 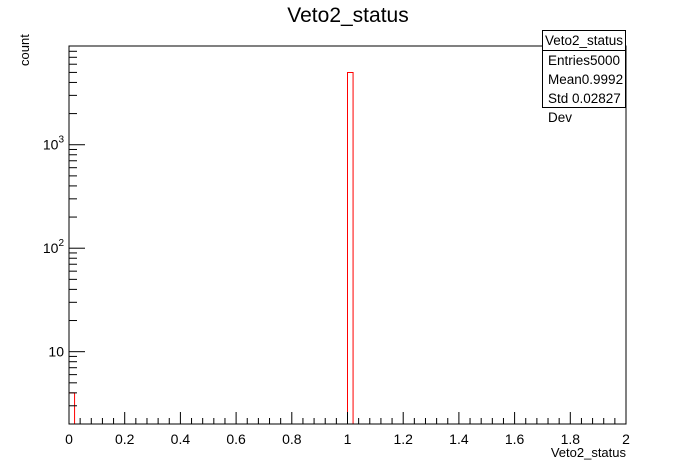 What do you see at coordinates (596, 98) in the screenshot?
I see `stats-value: 0.02827` at bounding box center [596, 98].